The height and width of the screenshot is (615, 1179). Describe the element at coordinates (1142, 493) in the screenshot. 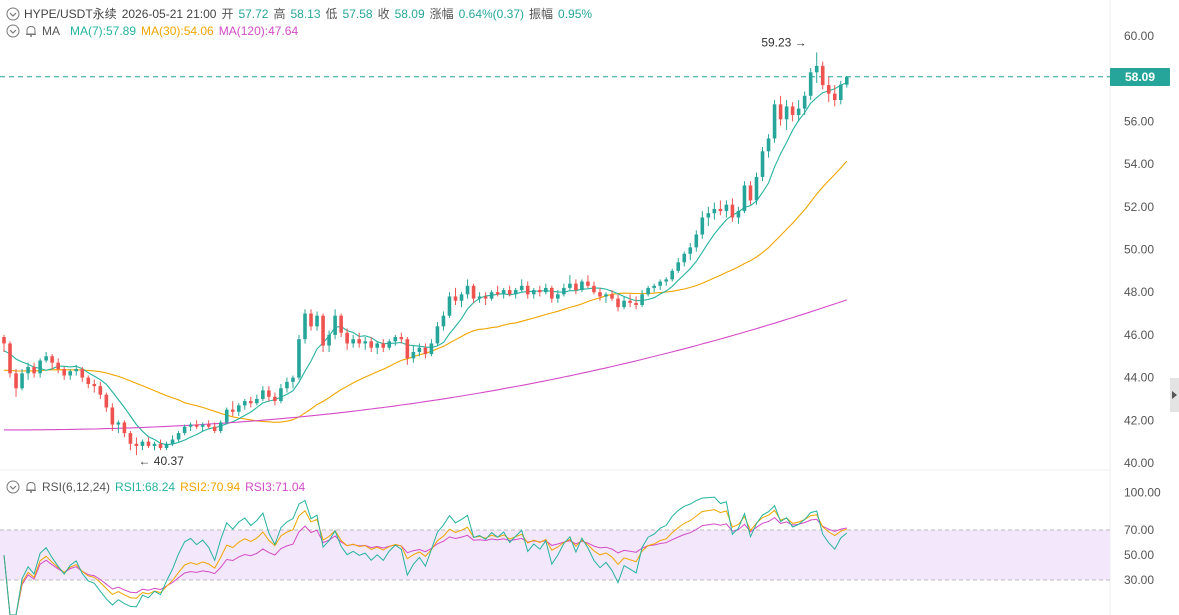

I see `rsi-tick-label: 100.00` at that location.